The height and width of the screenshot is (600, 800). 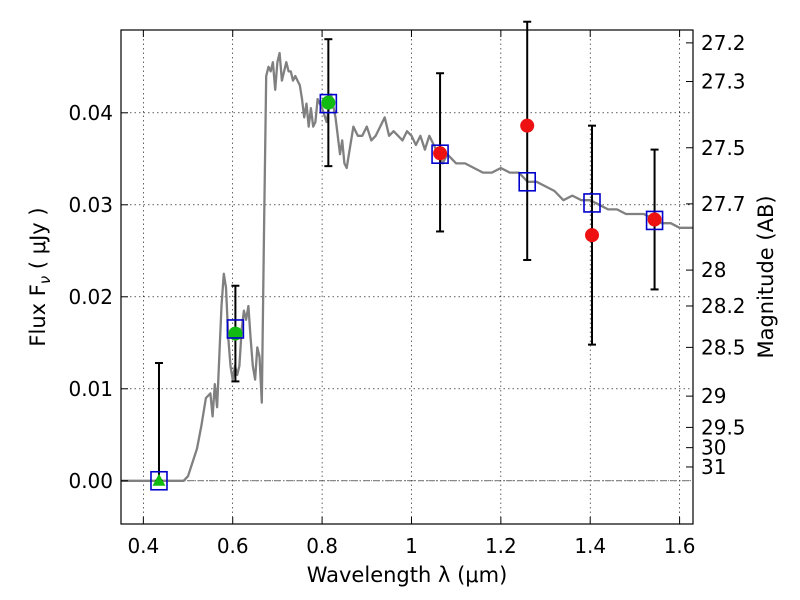 What do you see at coordinates (590, 546) in the screenshot?
I see `x-tick-label: 1.4` at bounding box center [590, 546].